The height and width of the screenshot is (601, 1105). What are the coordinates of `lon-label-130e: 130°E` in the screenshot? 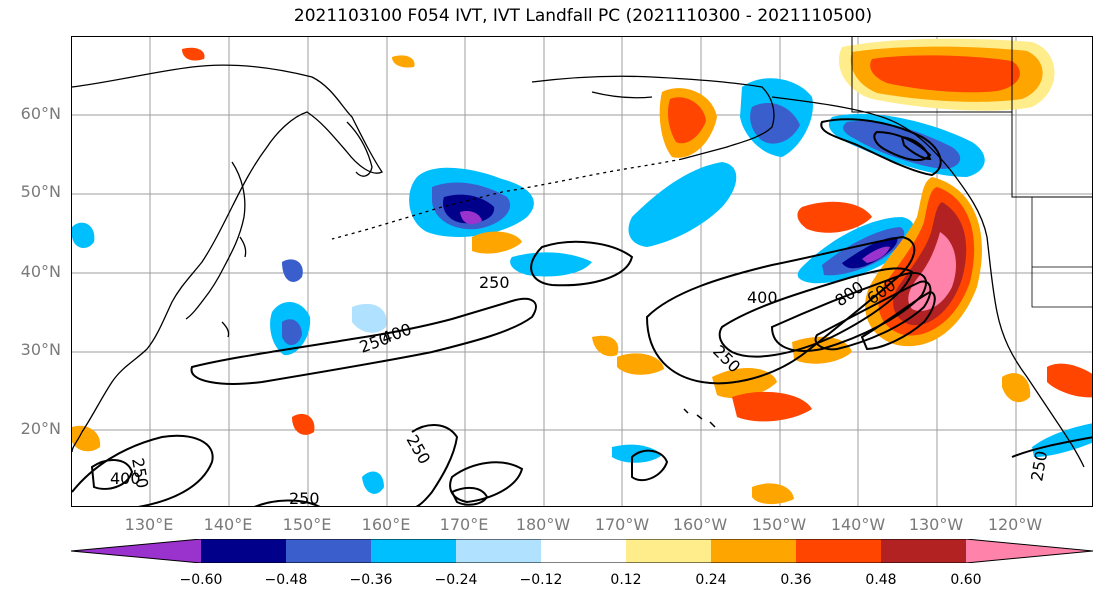 It's located at (149, 524).